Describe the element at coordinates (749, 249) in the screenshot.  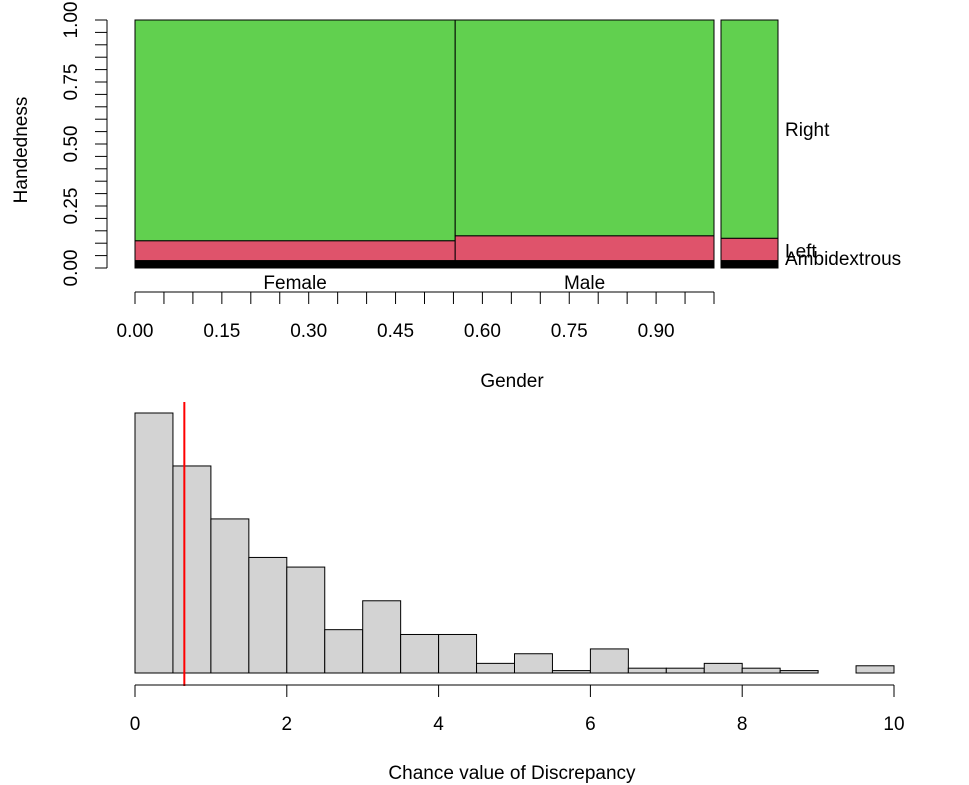
I see `mosaic-marginal-left` at that location.